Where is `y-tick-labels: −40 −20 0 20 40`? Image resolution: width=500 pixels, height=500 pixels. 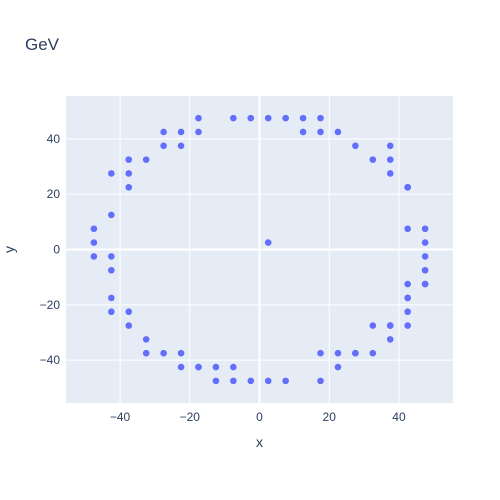
y-tick-labels: −40 −20 0 20 40 is located at coordinates (50, 249).